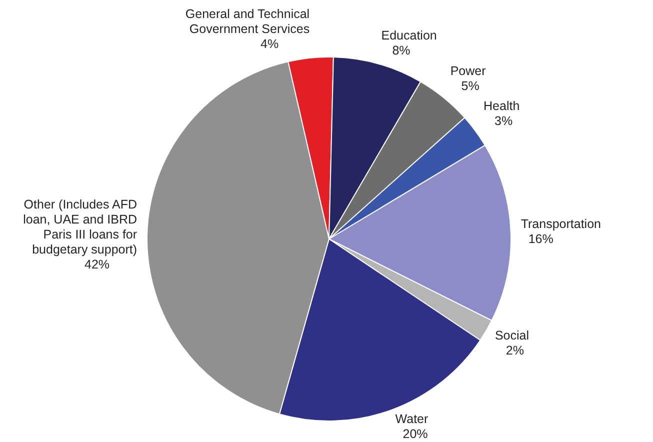 This screenshot has height=442, width=653. Describe the element at coordinates (511, 335) in the screenshot. I see `slice-label: Social` at that location.